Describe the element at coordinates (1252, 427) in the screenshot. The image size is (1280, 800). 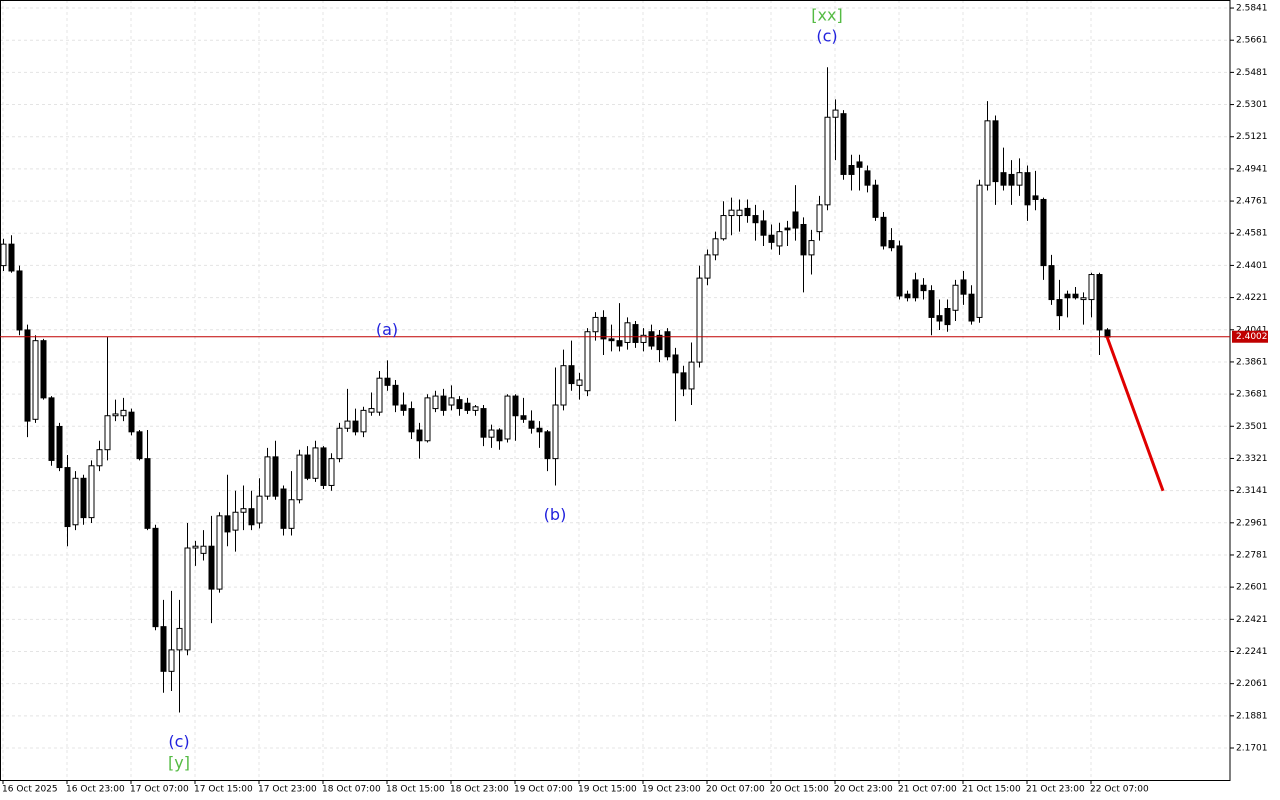
I see `y-tick-label: 2.3501` at that location.